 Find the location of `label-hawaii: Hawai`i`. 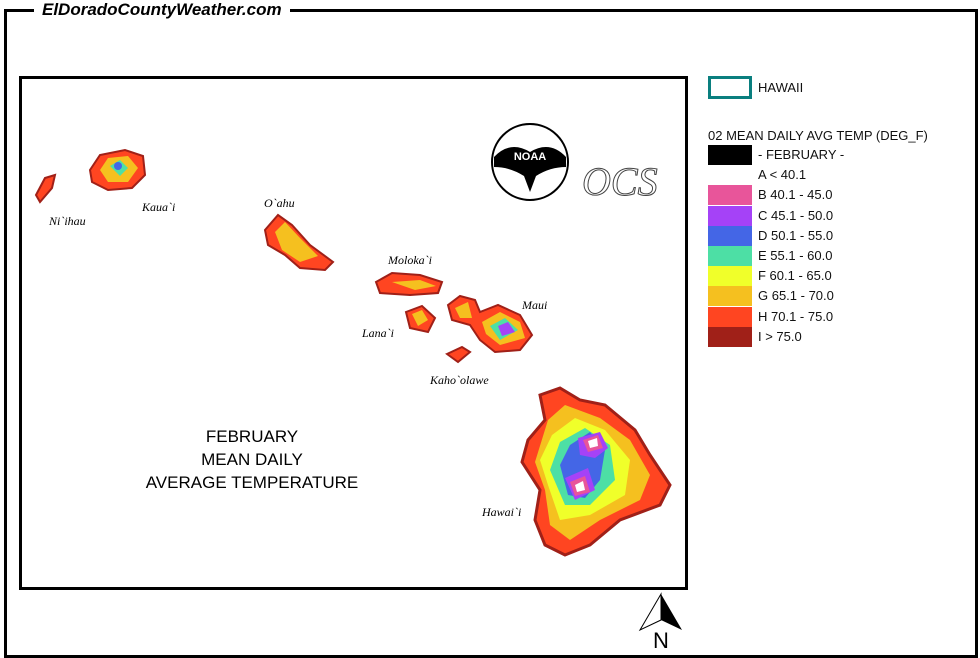

label-hawaii: Hawai`i is located at coordinates (502, 512).